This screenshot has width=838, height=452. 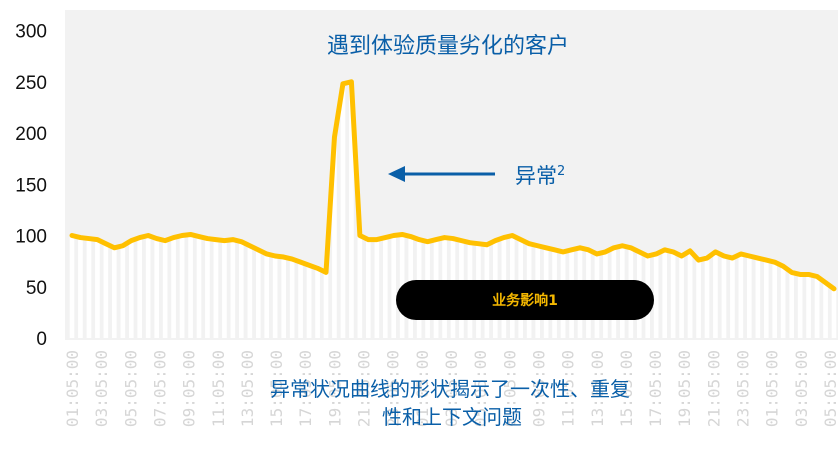 I want to click on x-tick-label: 17:05:00, so click(x=655, y=388).